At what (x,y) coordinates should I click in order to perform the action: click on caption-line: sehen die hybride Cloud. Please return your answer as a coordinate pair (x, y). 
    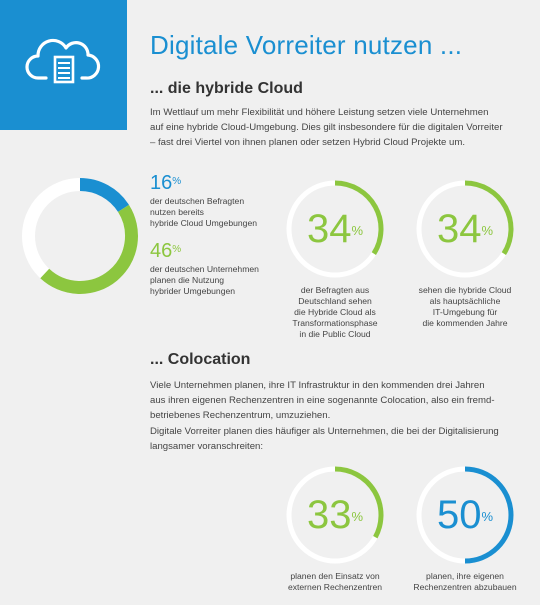
    Looking at the image, I should click on (465, 290).